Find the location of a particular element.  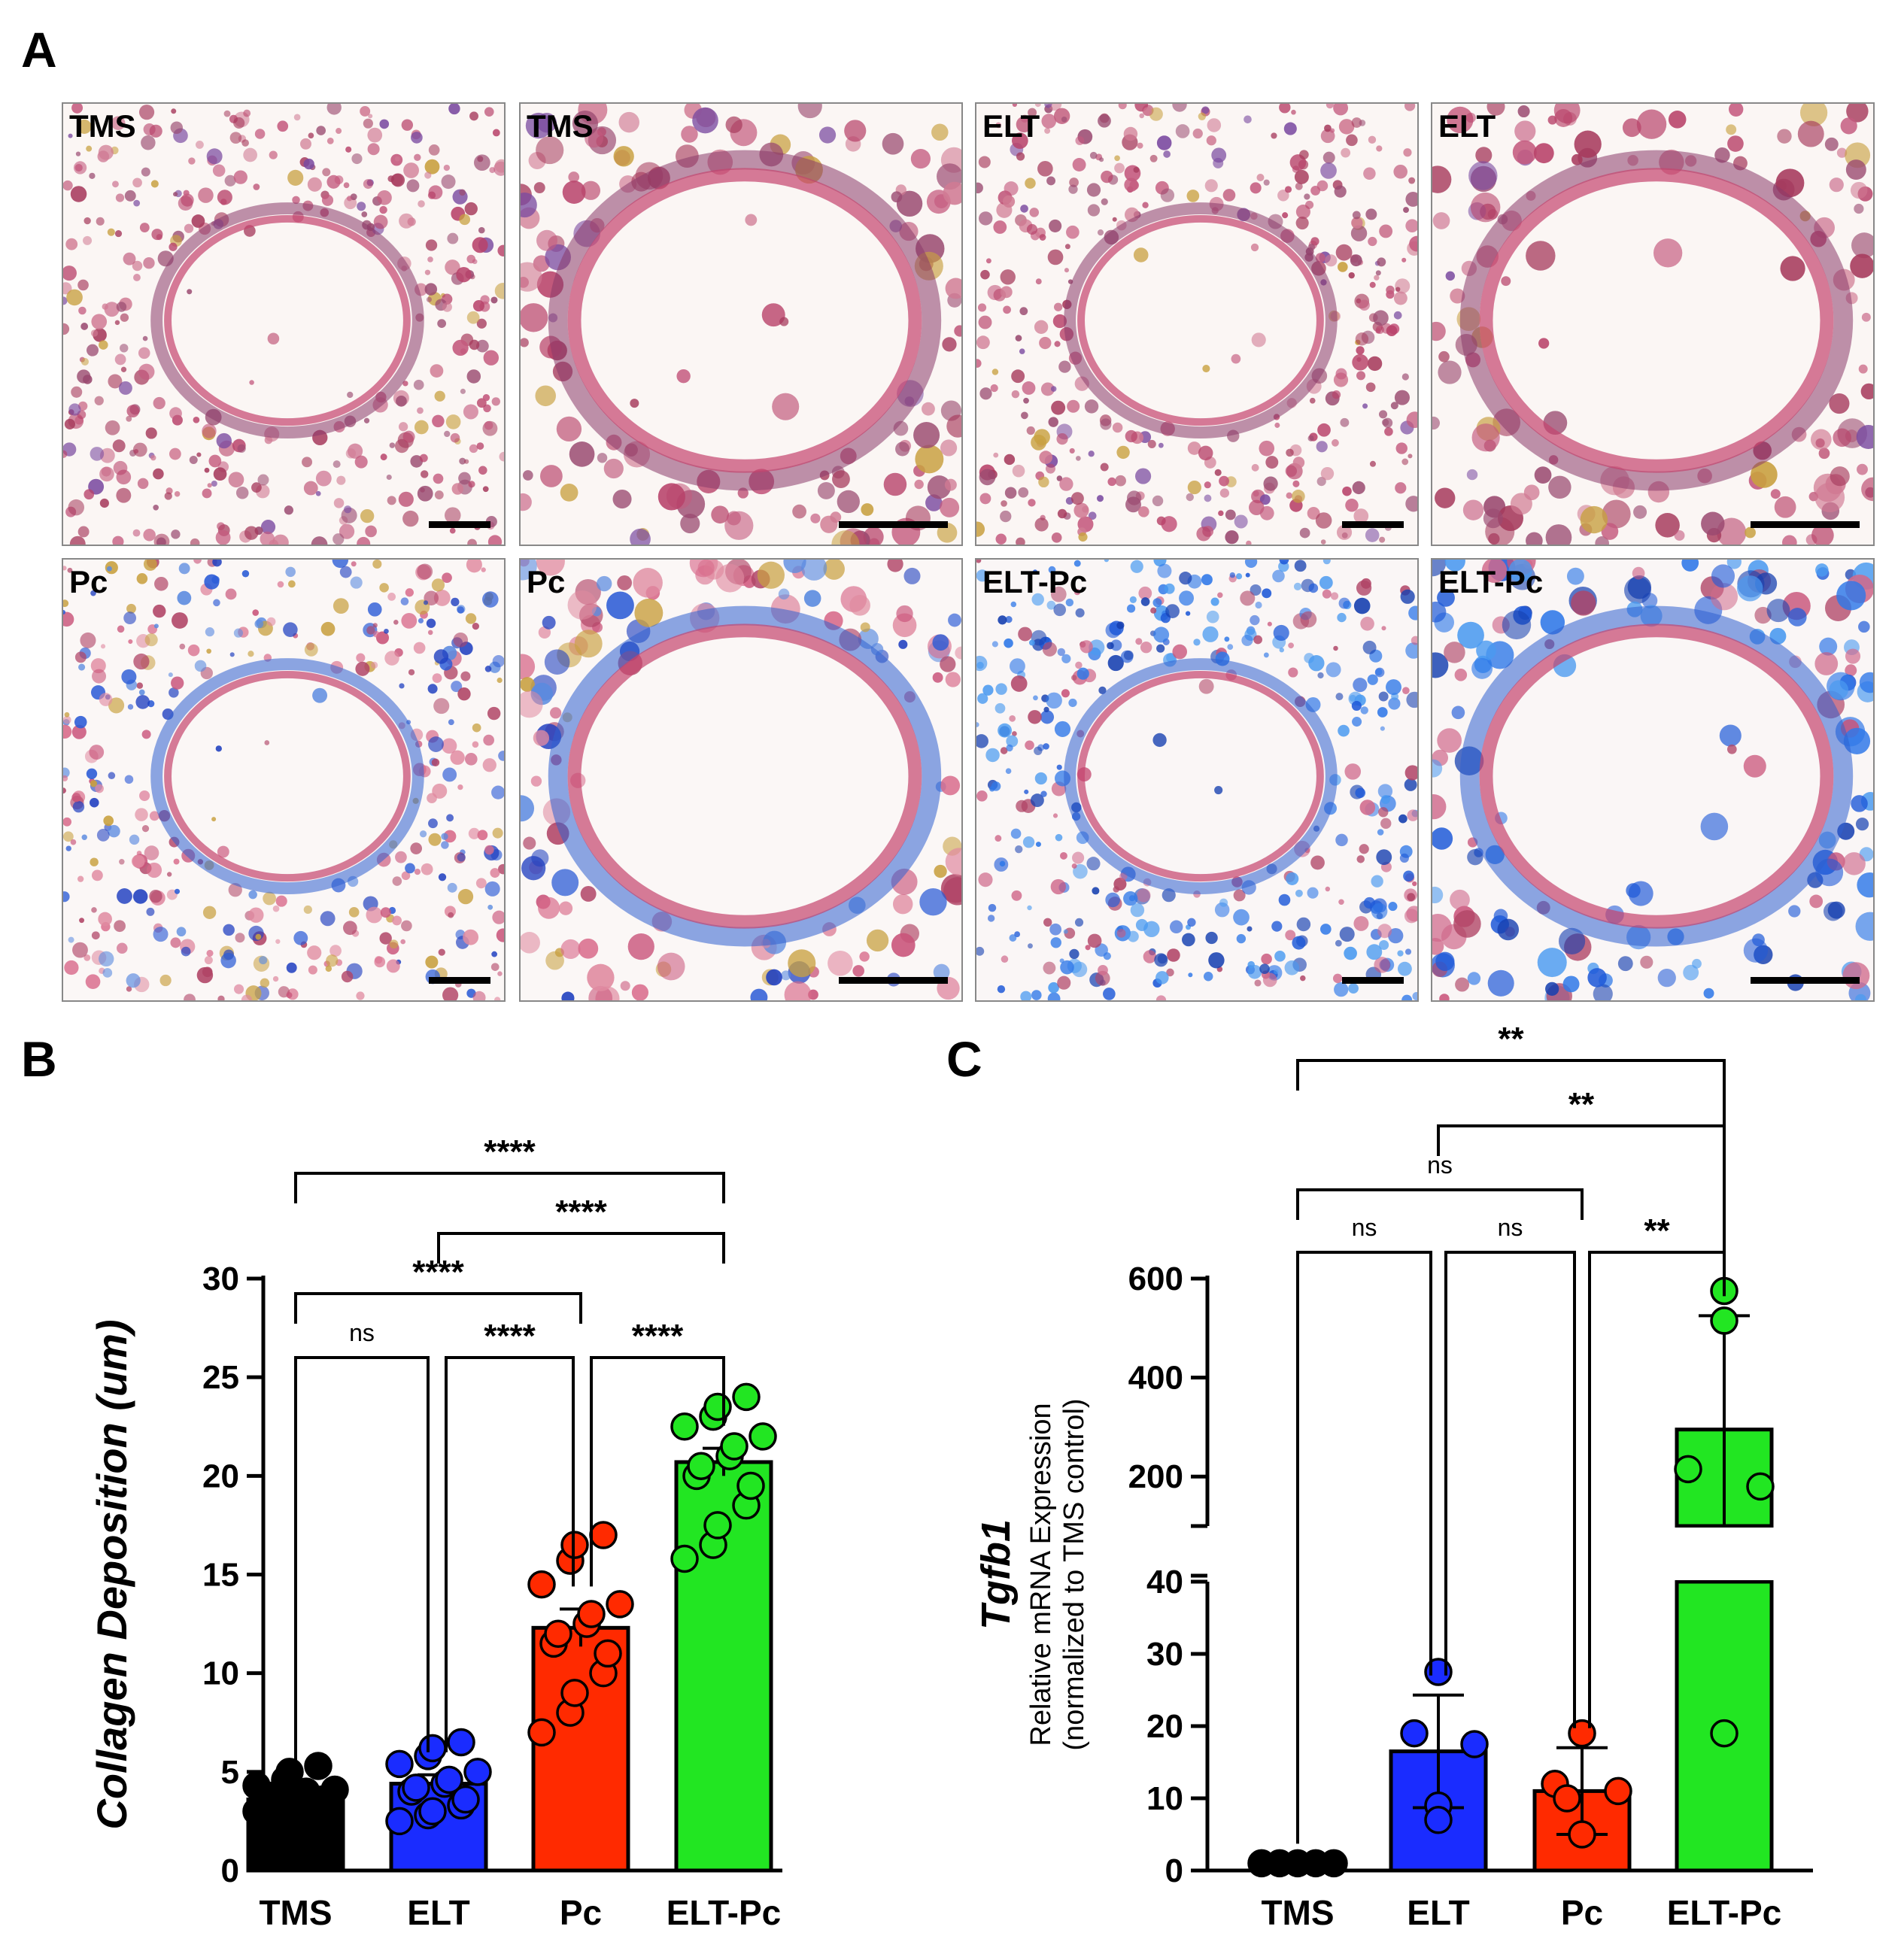

panel-label-a: A is located at coordinates (39, 49).